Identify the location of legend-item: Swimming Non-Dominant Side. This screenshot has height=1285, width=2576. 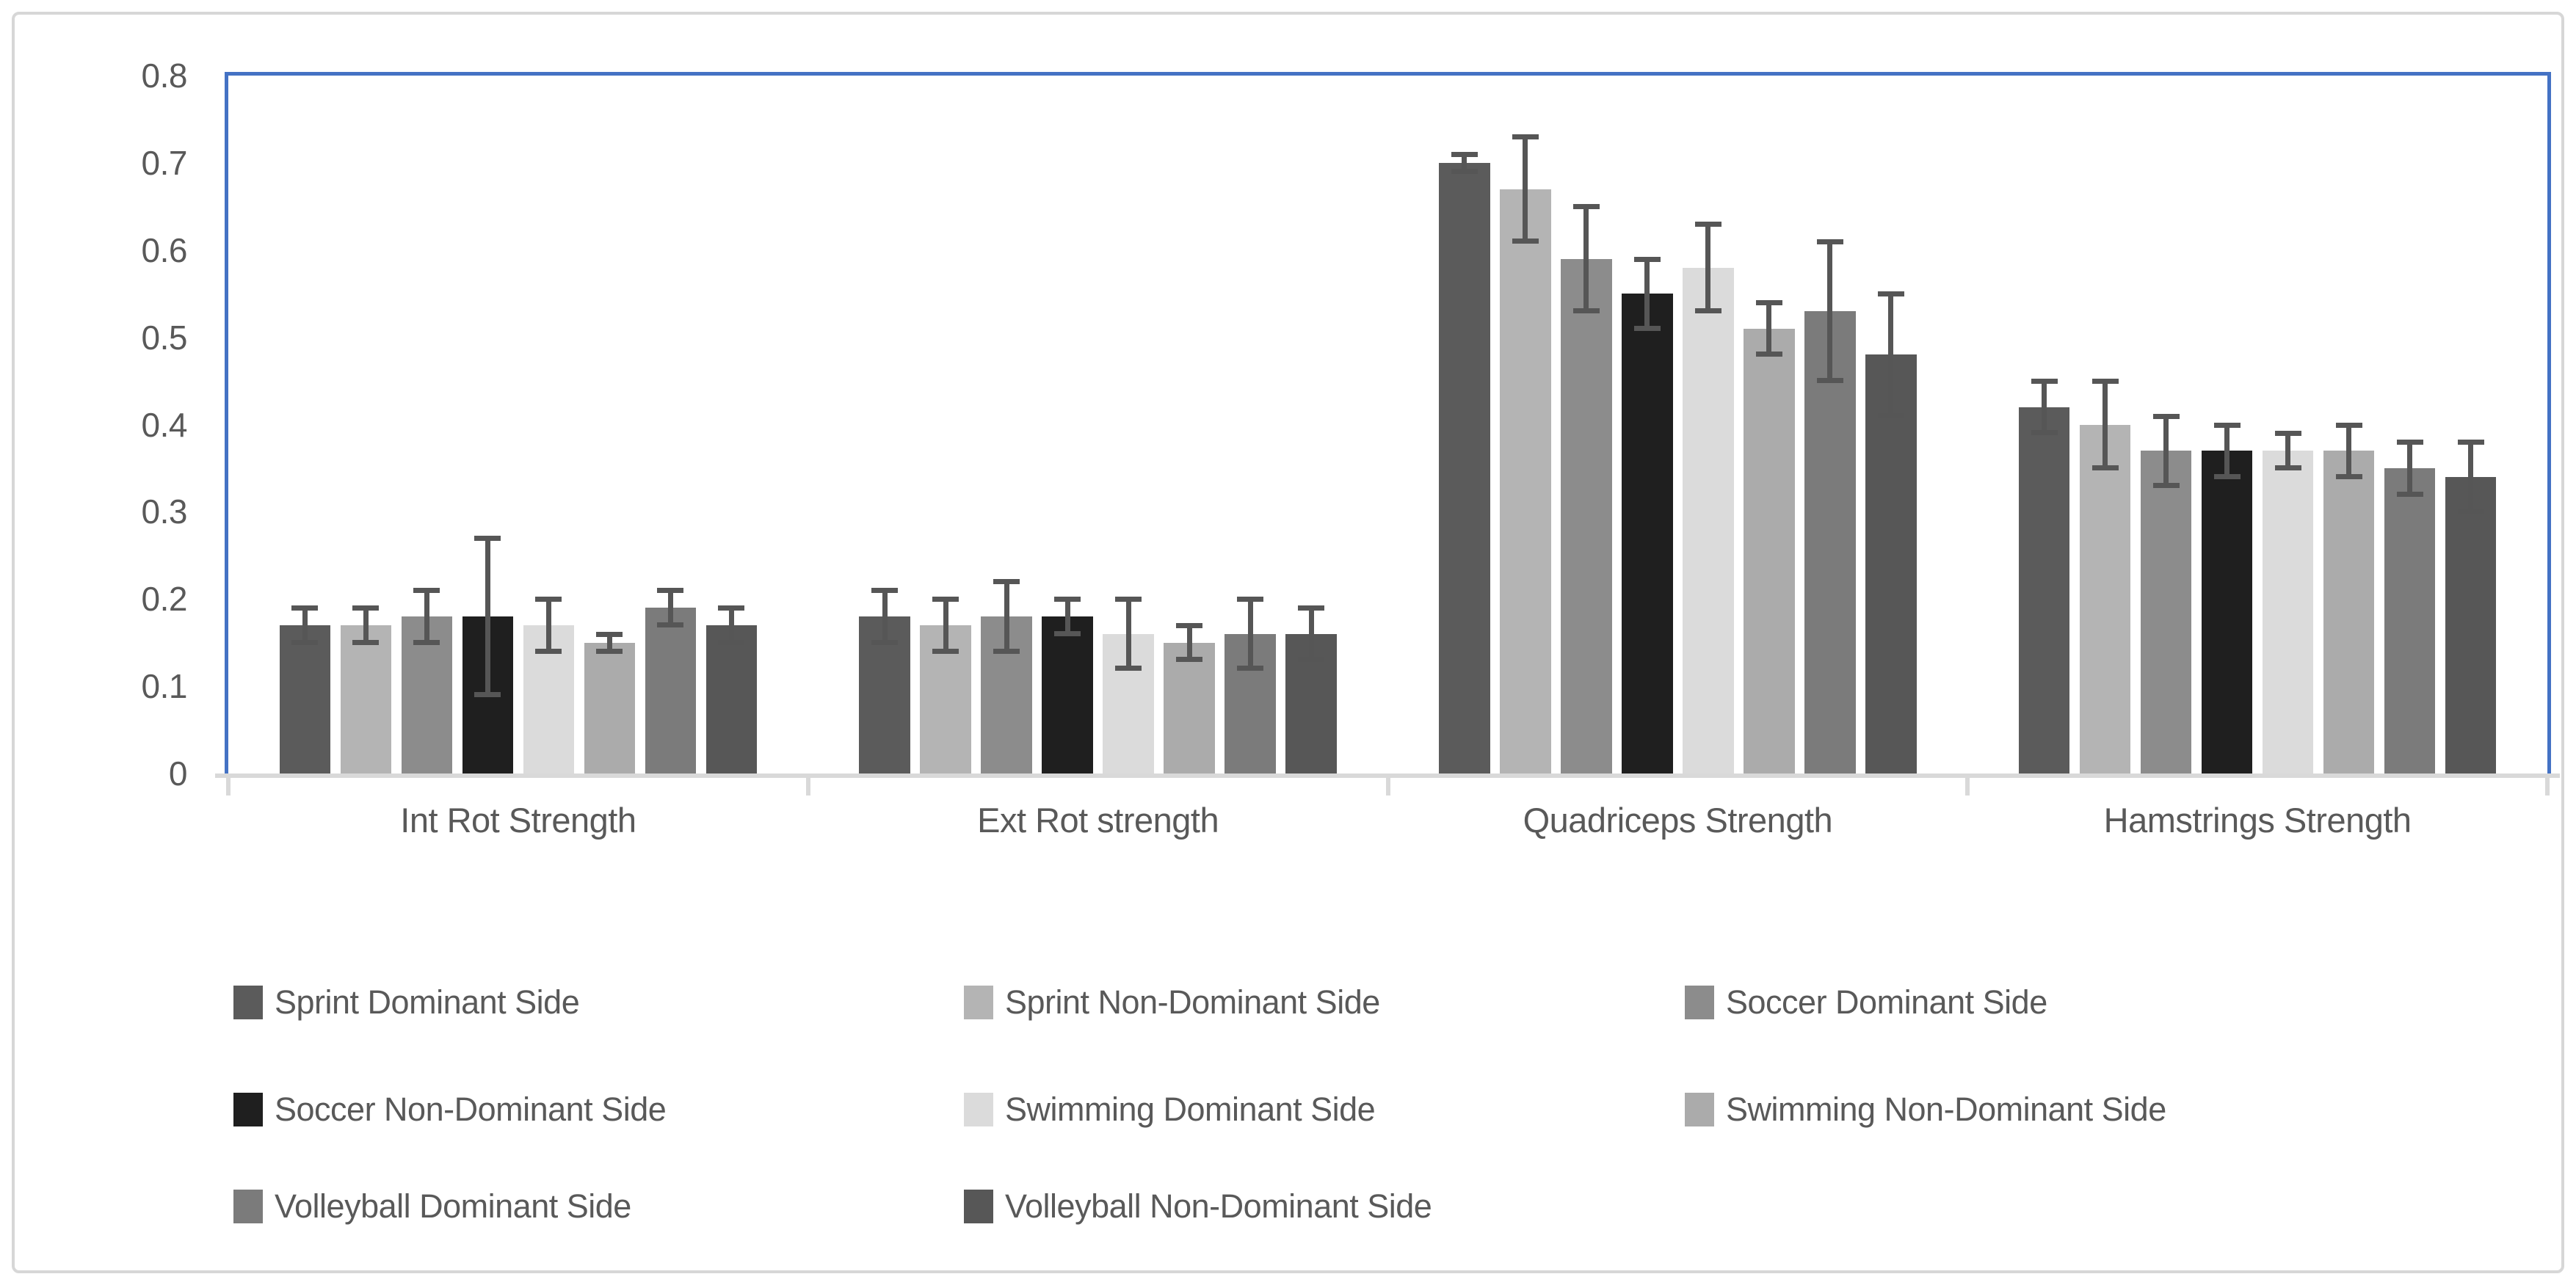
(1926, 1109).